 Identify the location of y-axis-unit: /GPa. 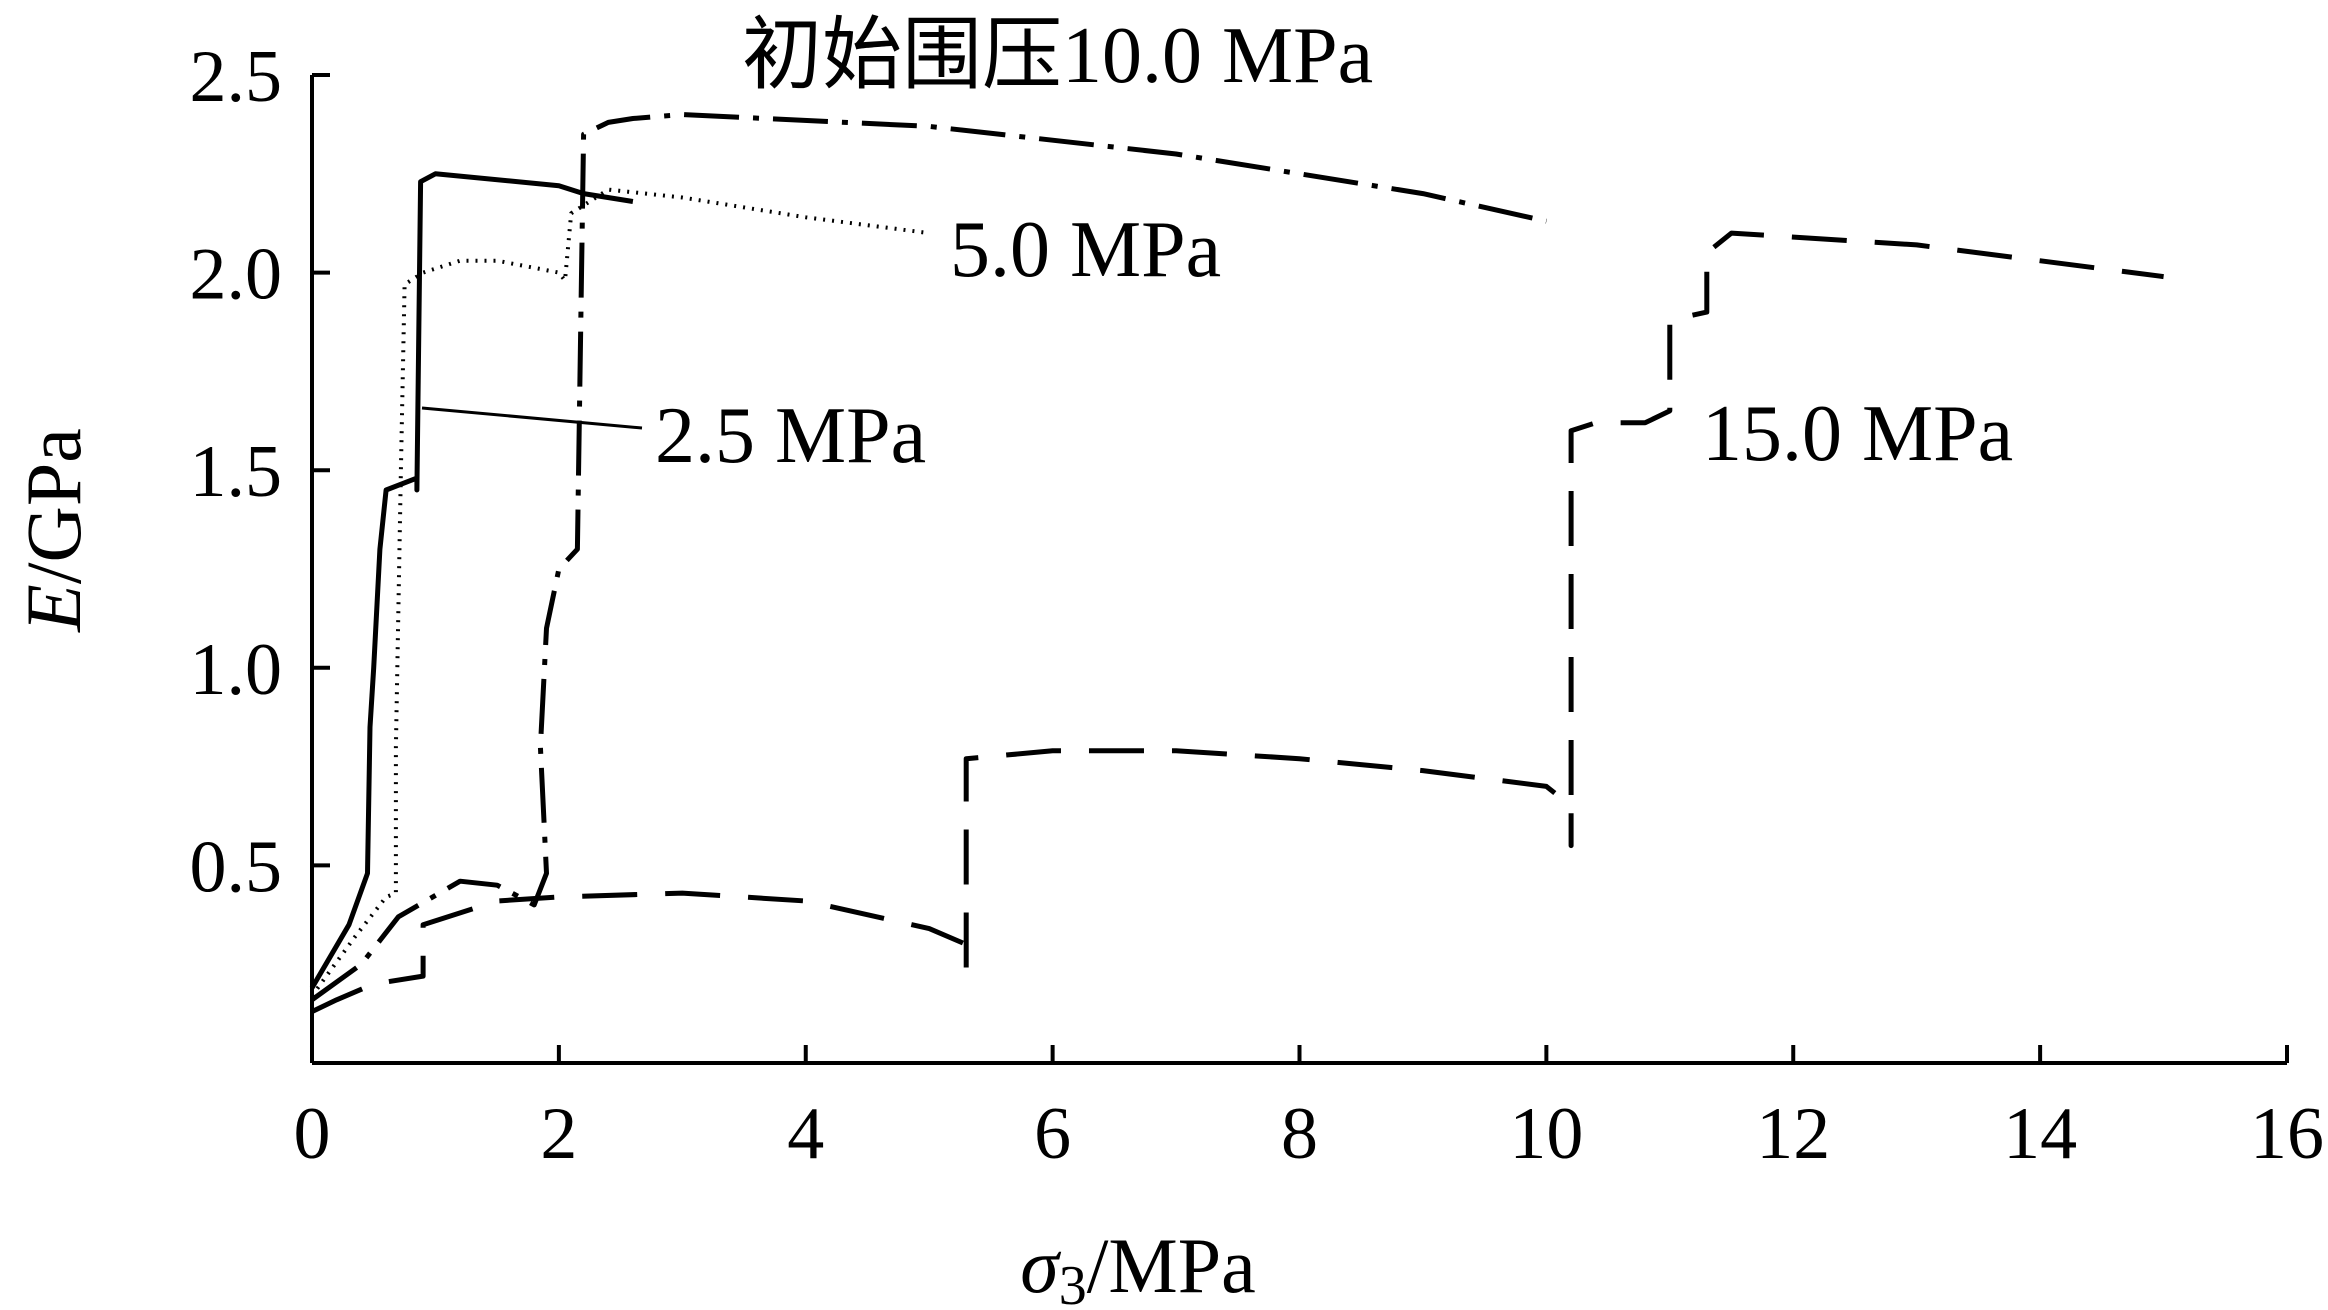
(53, 506).